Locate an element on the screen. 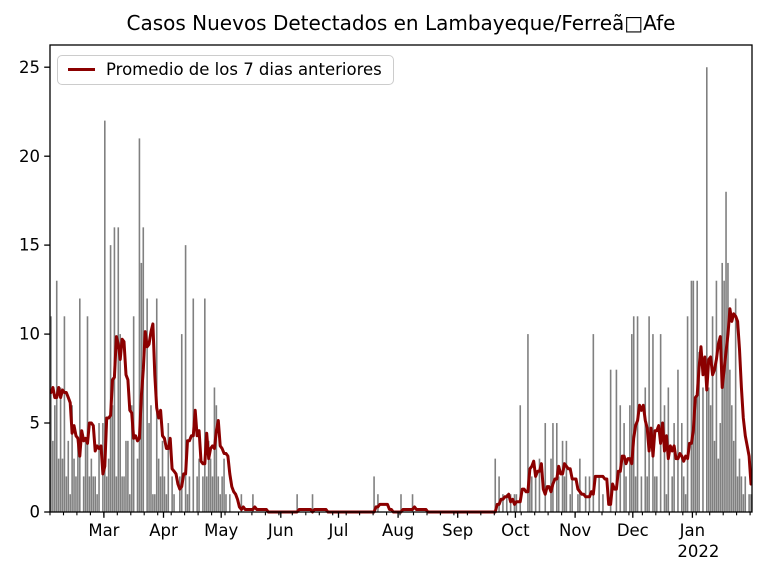  svg-text: May is located at coordinates (221, 530).